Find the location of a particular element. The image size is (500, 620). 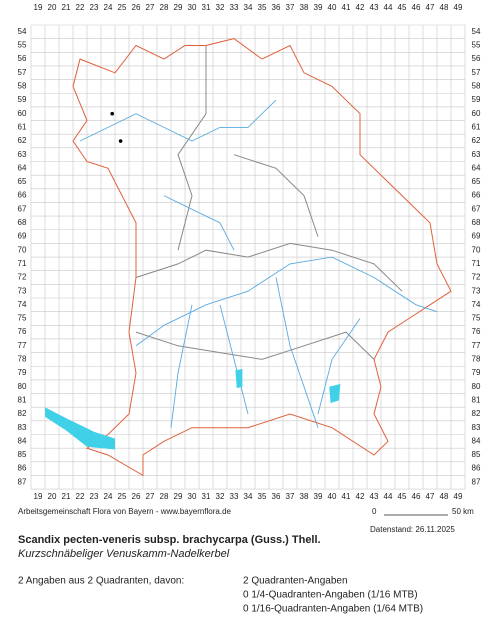

row-label: 65 is located at coordinates (476, 181).